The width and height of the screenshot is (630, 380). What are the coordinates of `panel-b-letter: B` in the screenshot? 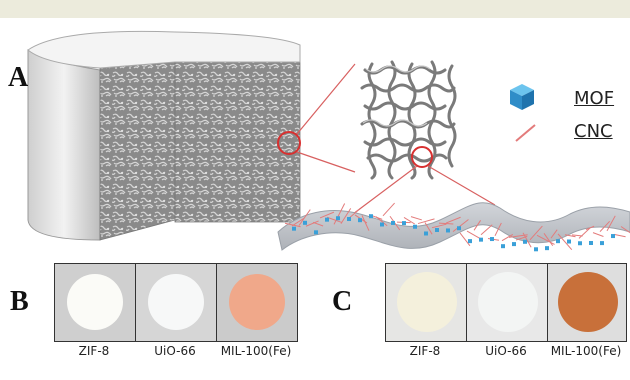 It's located at (19, 301).